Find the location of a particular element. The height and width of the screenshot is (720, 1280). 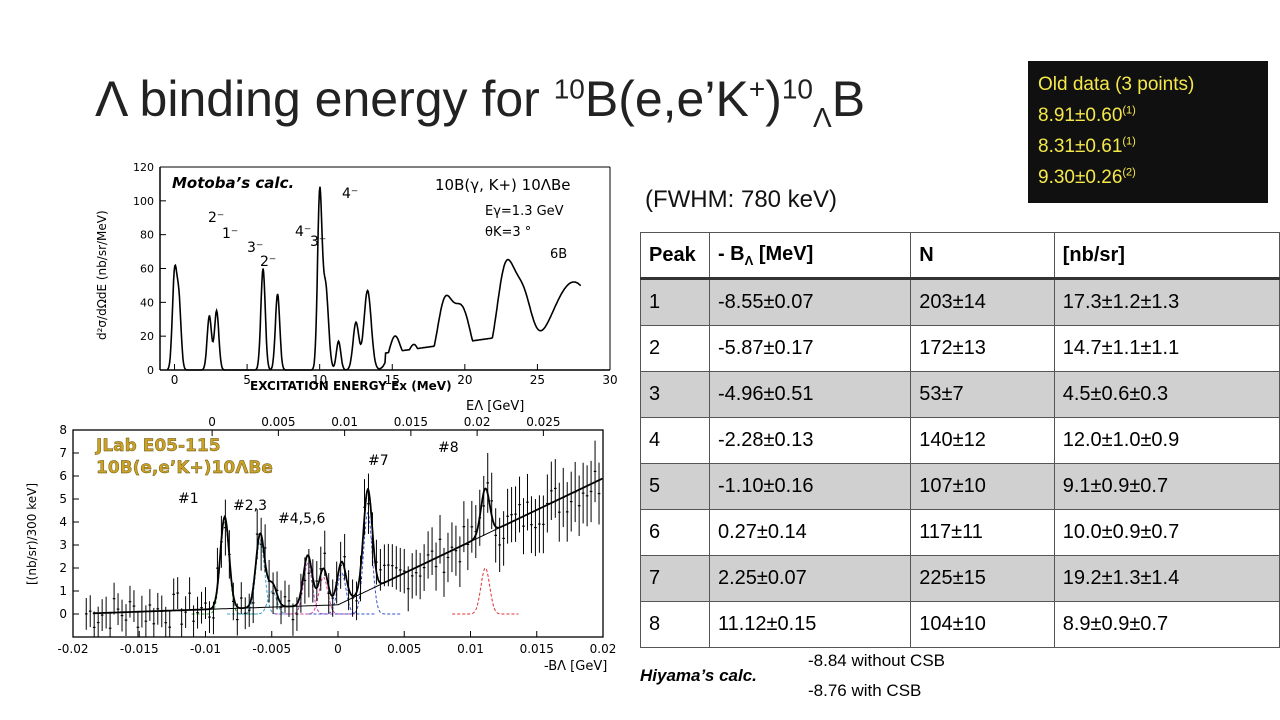

table-cell: 3 is located at coordinates (675, 394).